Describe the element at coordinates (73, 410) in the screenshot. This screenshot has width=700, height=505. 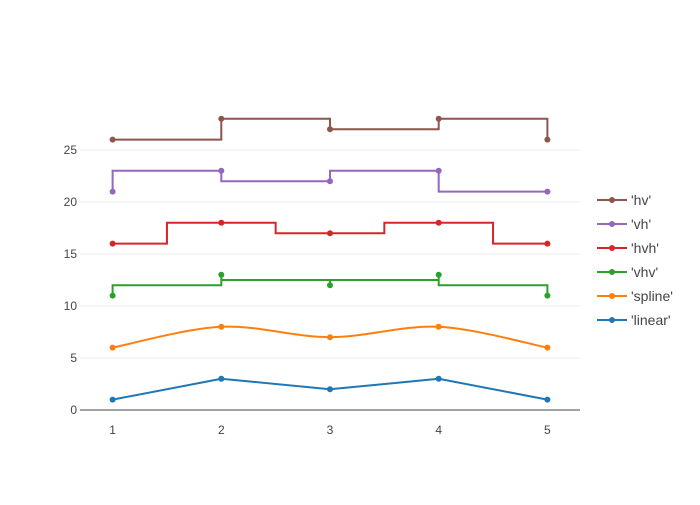
I see `y-tick-label: 0` at that location.